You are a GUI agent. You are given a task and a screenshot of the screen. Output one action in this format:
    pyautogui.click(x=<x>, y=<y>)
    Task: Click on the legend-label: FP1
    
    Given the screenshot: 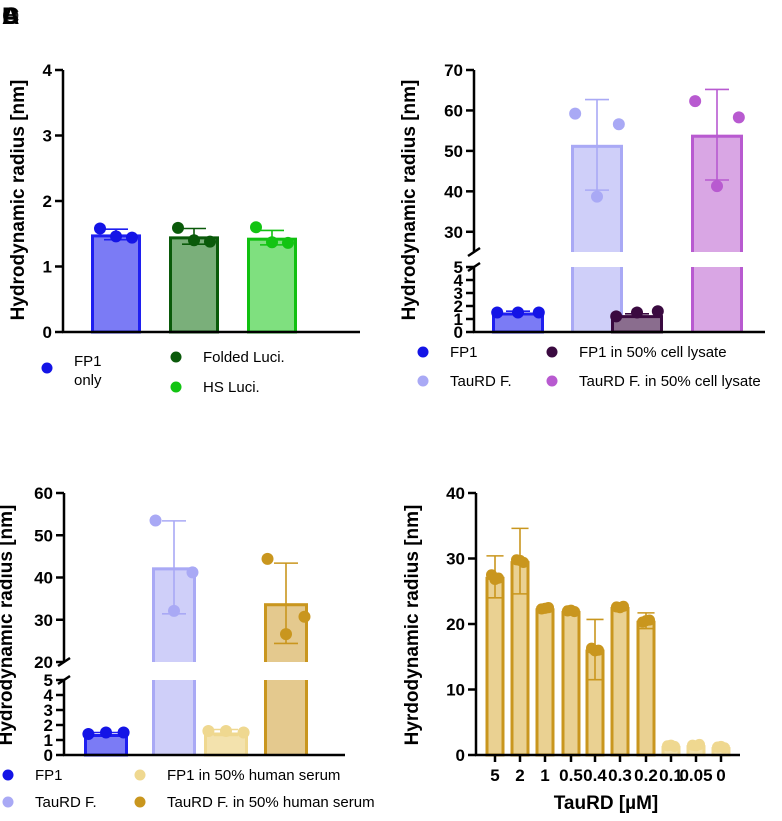 What is the action you would take?
    pyautogui.click(x=464, y=352)
    